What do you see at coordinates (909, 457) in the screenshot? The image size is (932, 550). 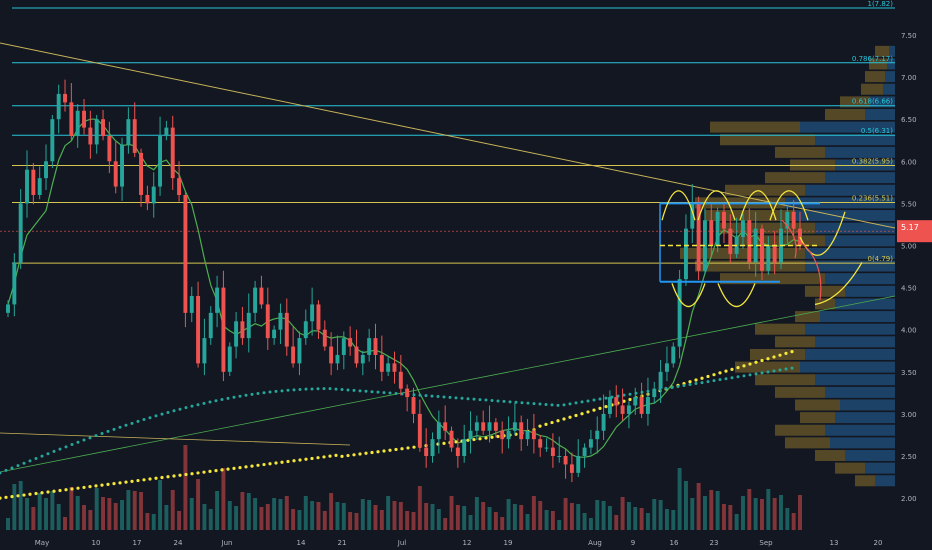 I see `y-tick-label: 2.50` at bounding box center [909, 457].